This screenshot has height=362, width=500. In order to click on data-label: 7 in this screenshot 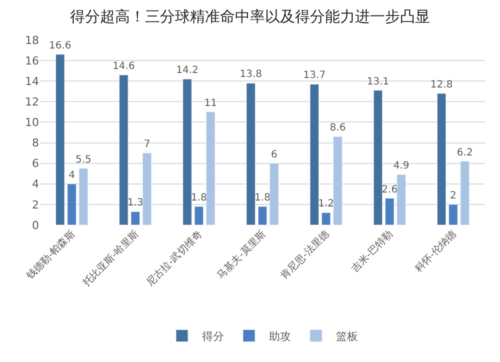, I will do `click(147, 144)`.